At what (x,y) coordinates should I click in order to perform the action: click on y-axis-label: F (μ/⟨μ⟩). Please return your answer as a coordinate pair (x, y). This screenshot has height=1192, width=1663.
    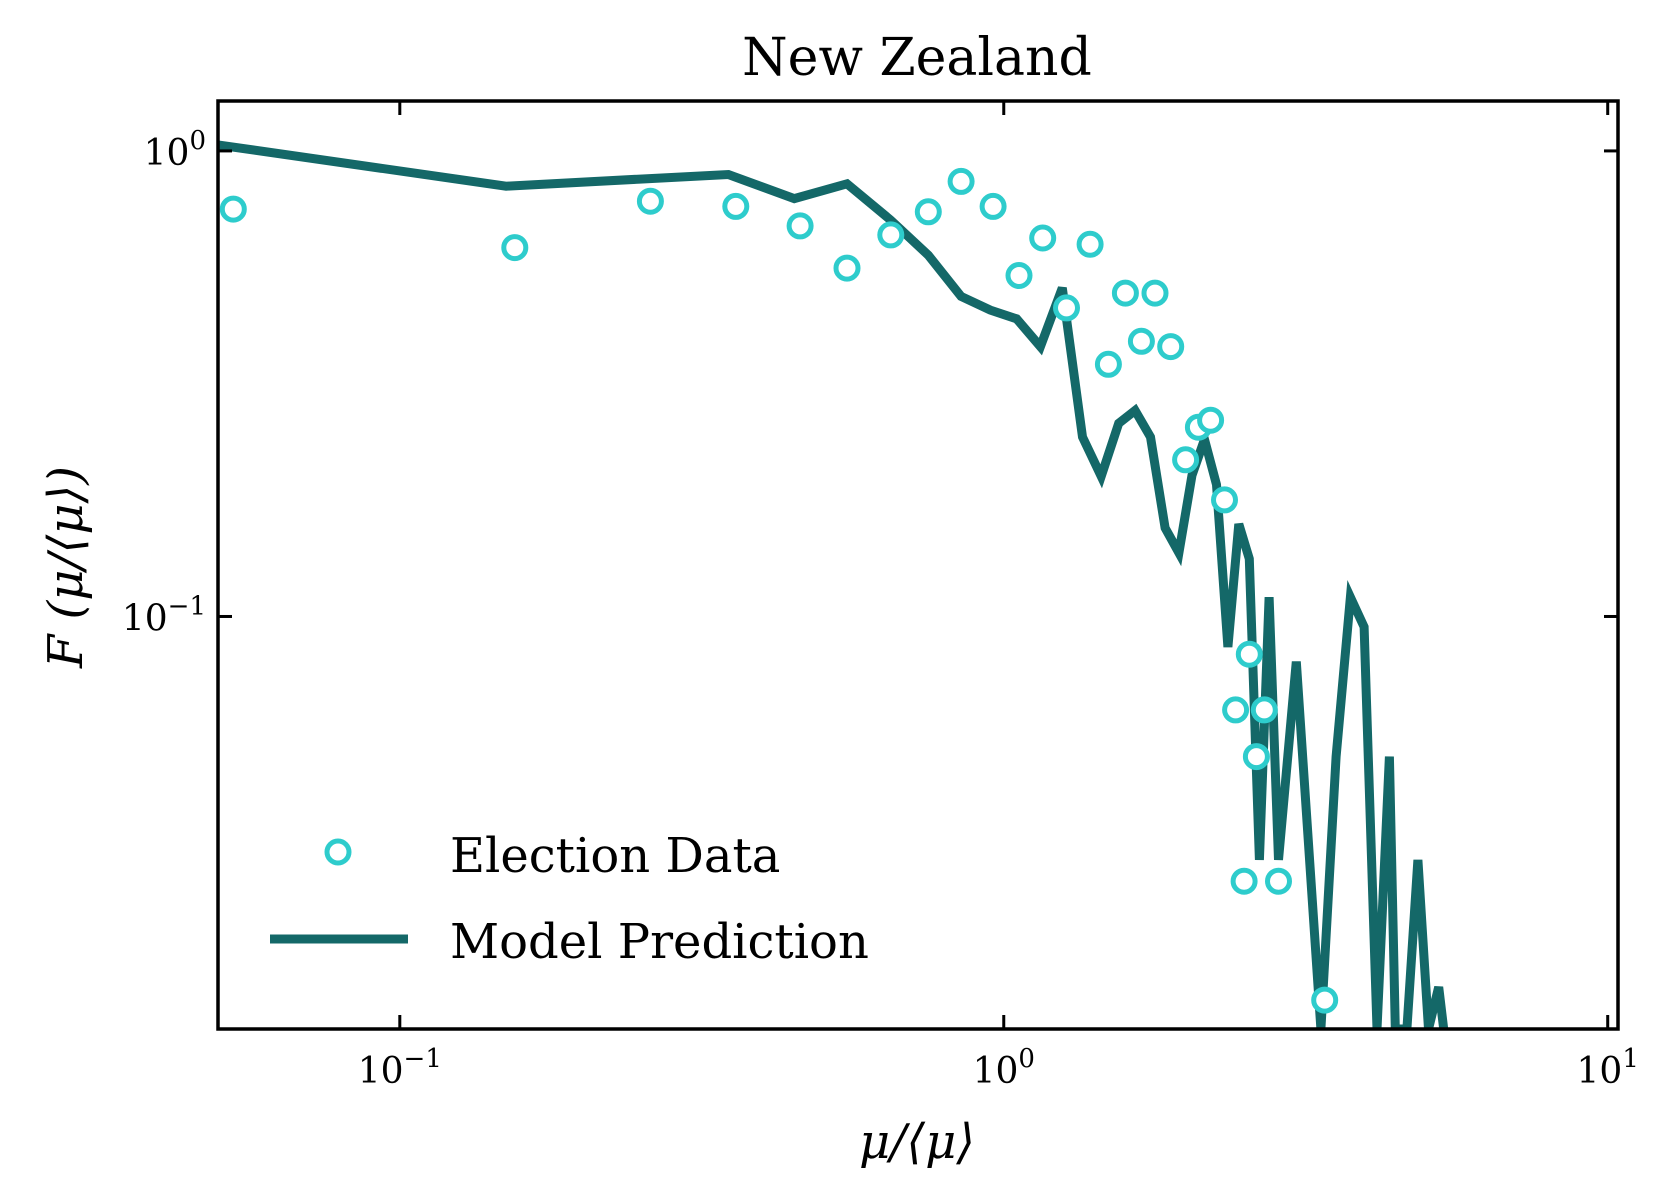
    Looking at the image, I should click on (66, 567).